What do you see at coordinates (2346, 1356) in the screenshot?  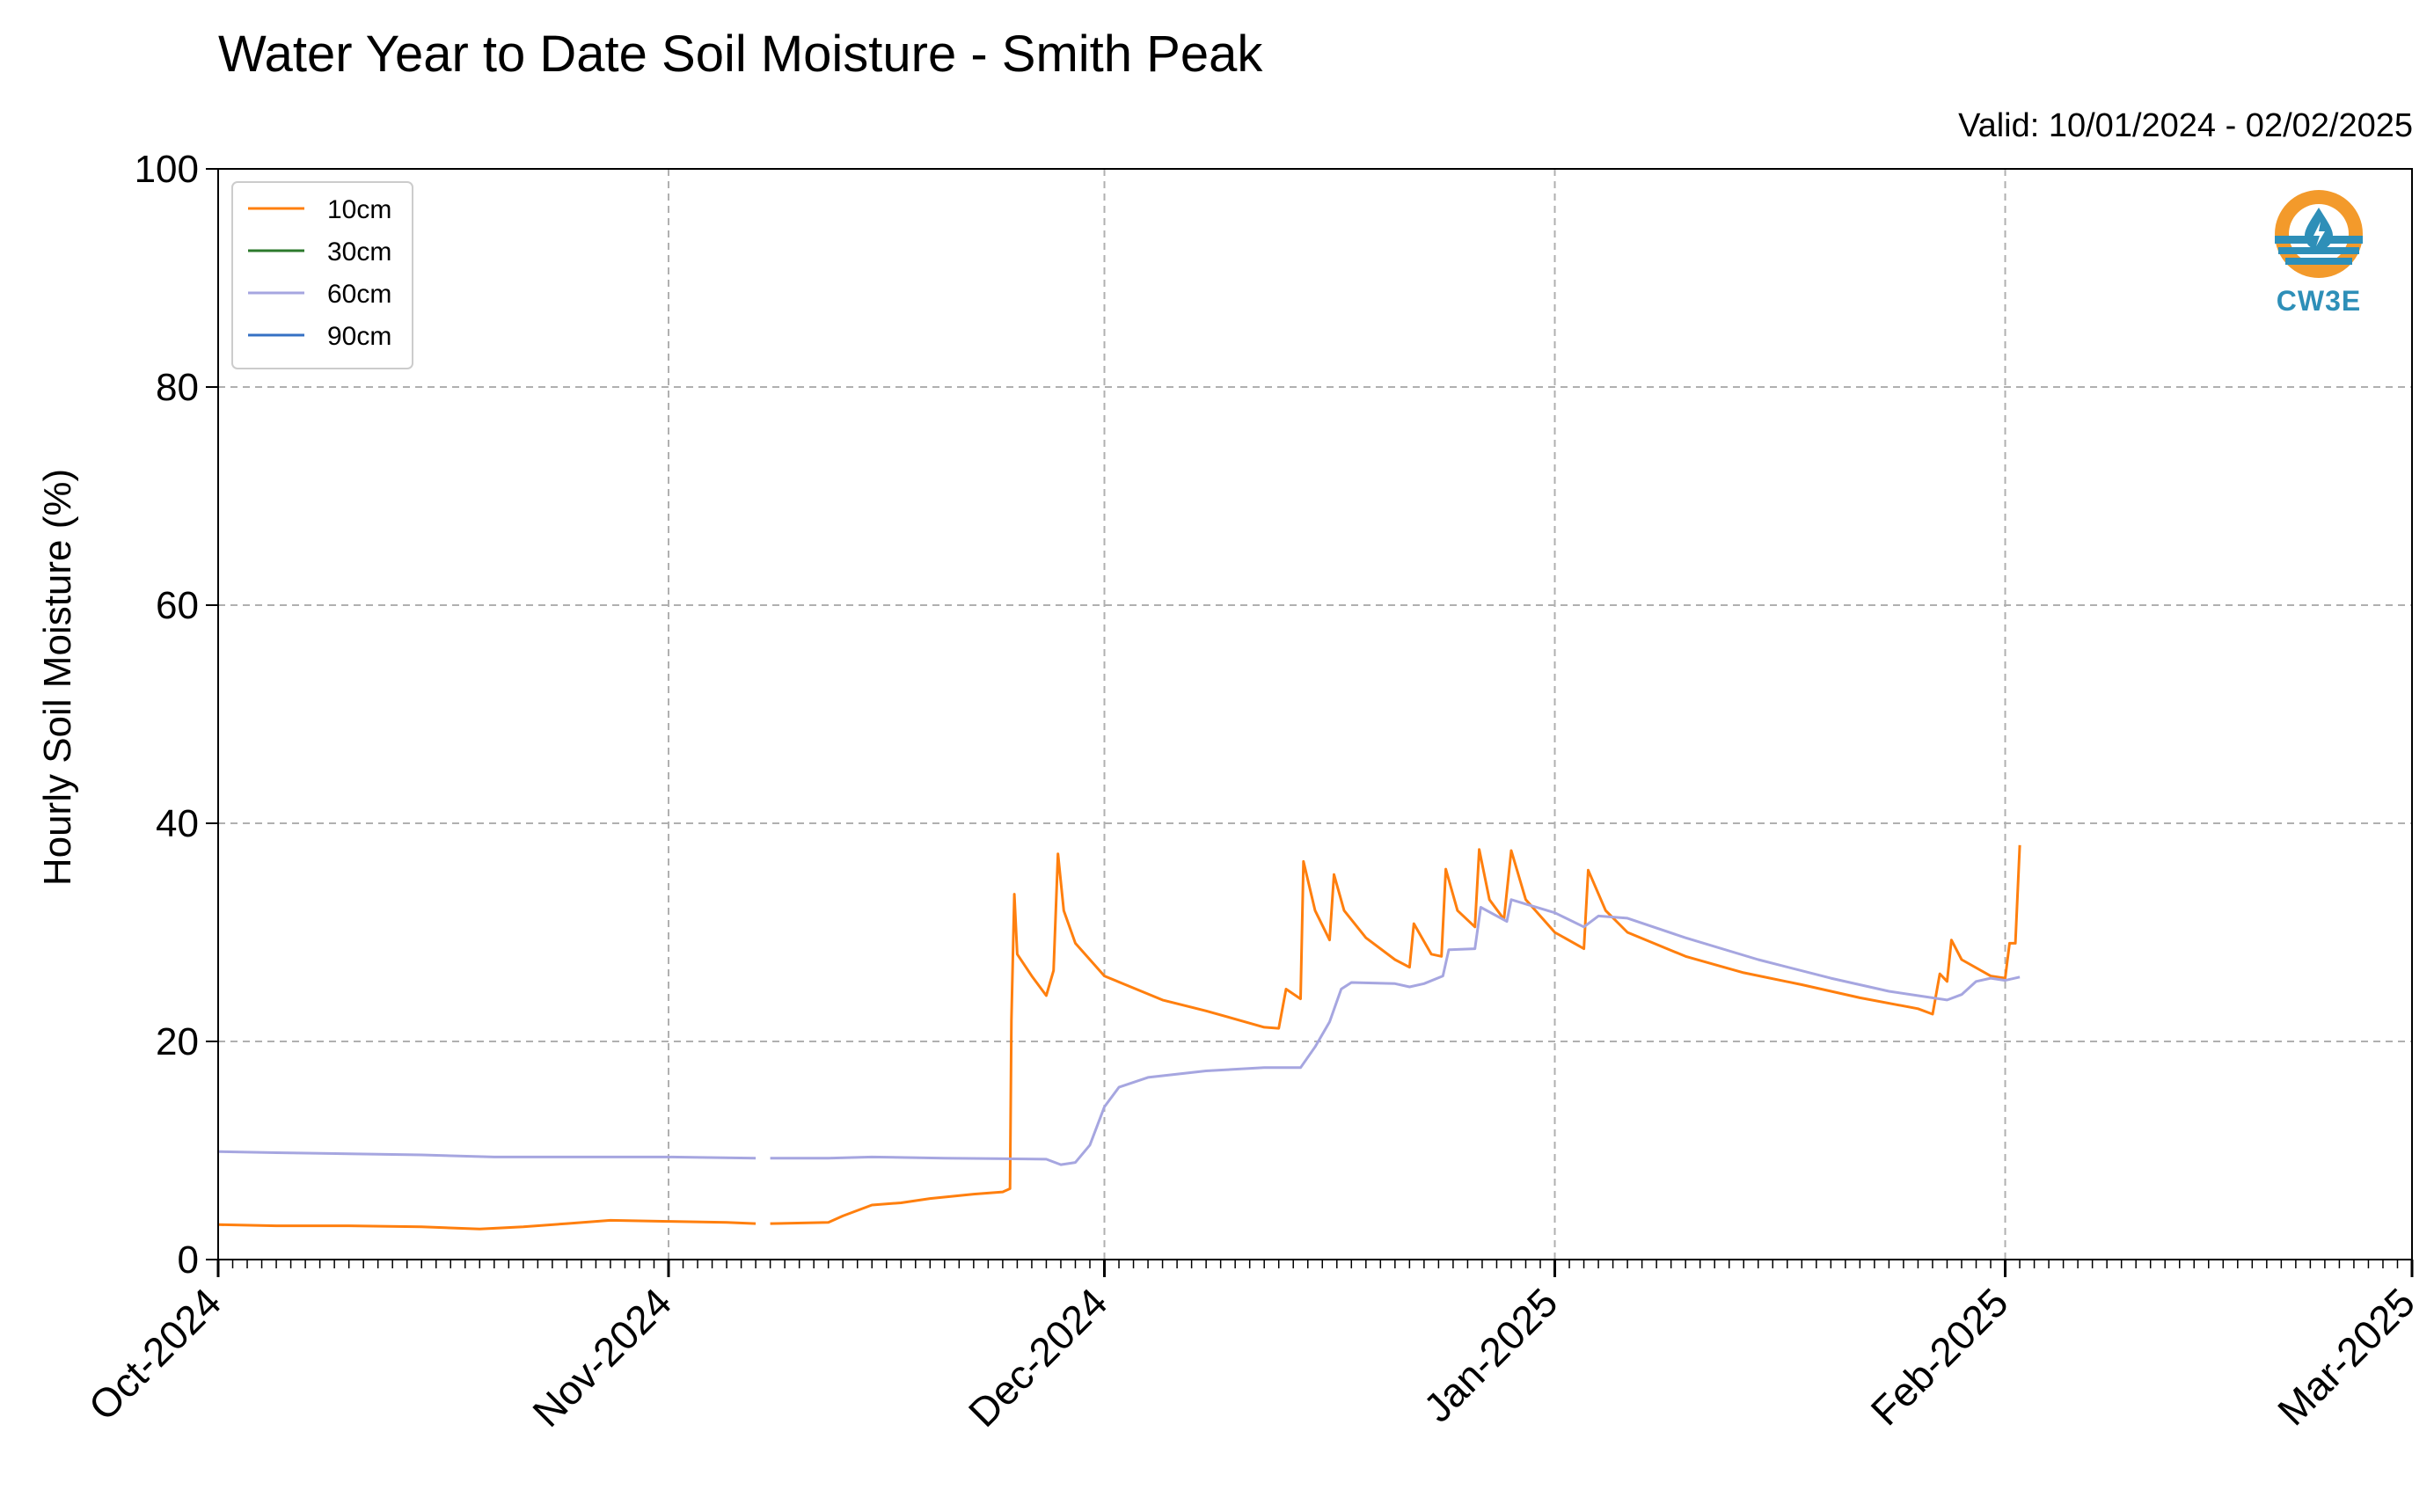 I see `x-tick-label: Mar-2025` at bounding box center [2346, 1356].